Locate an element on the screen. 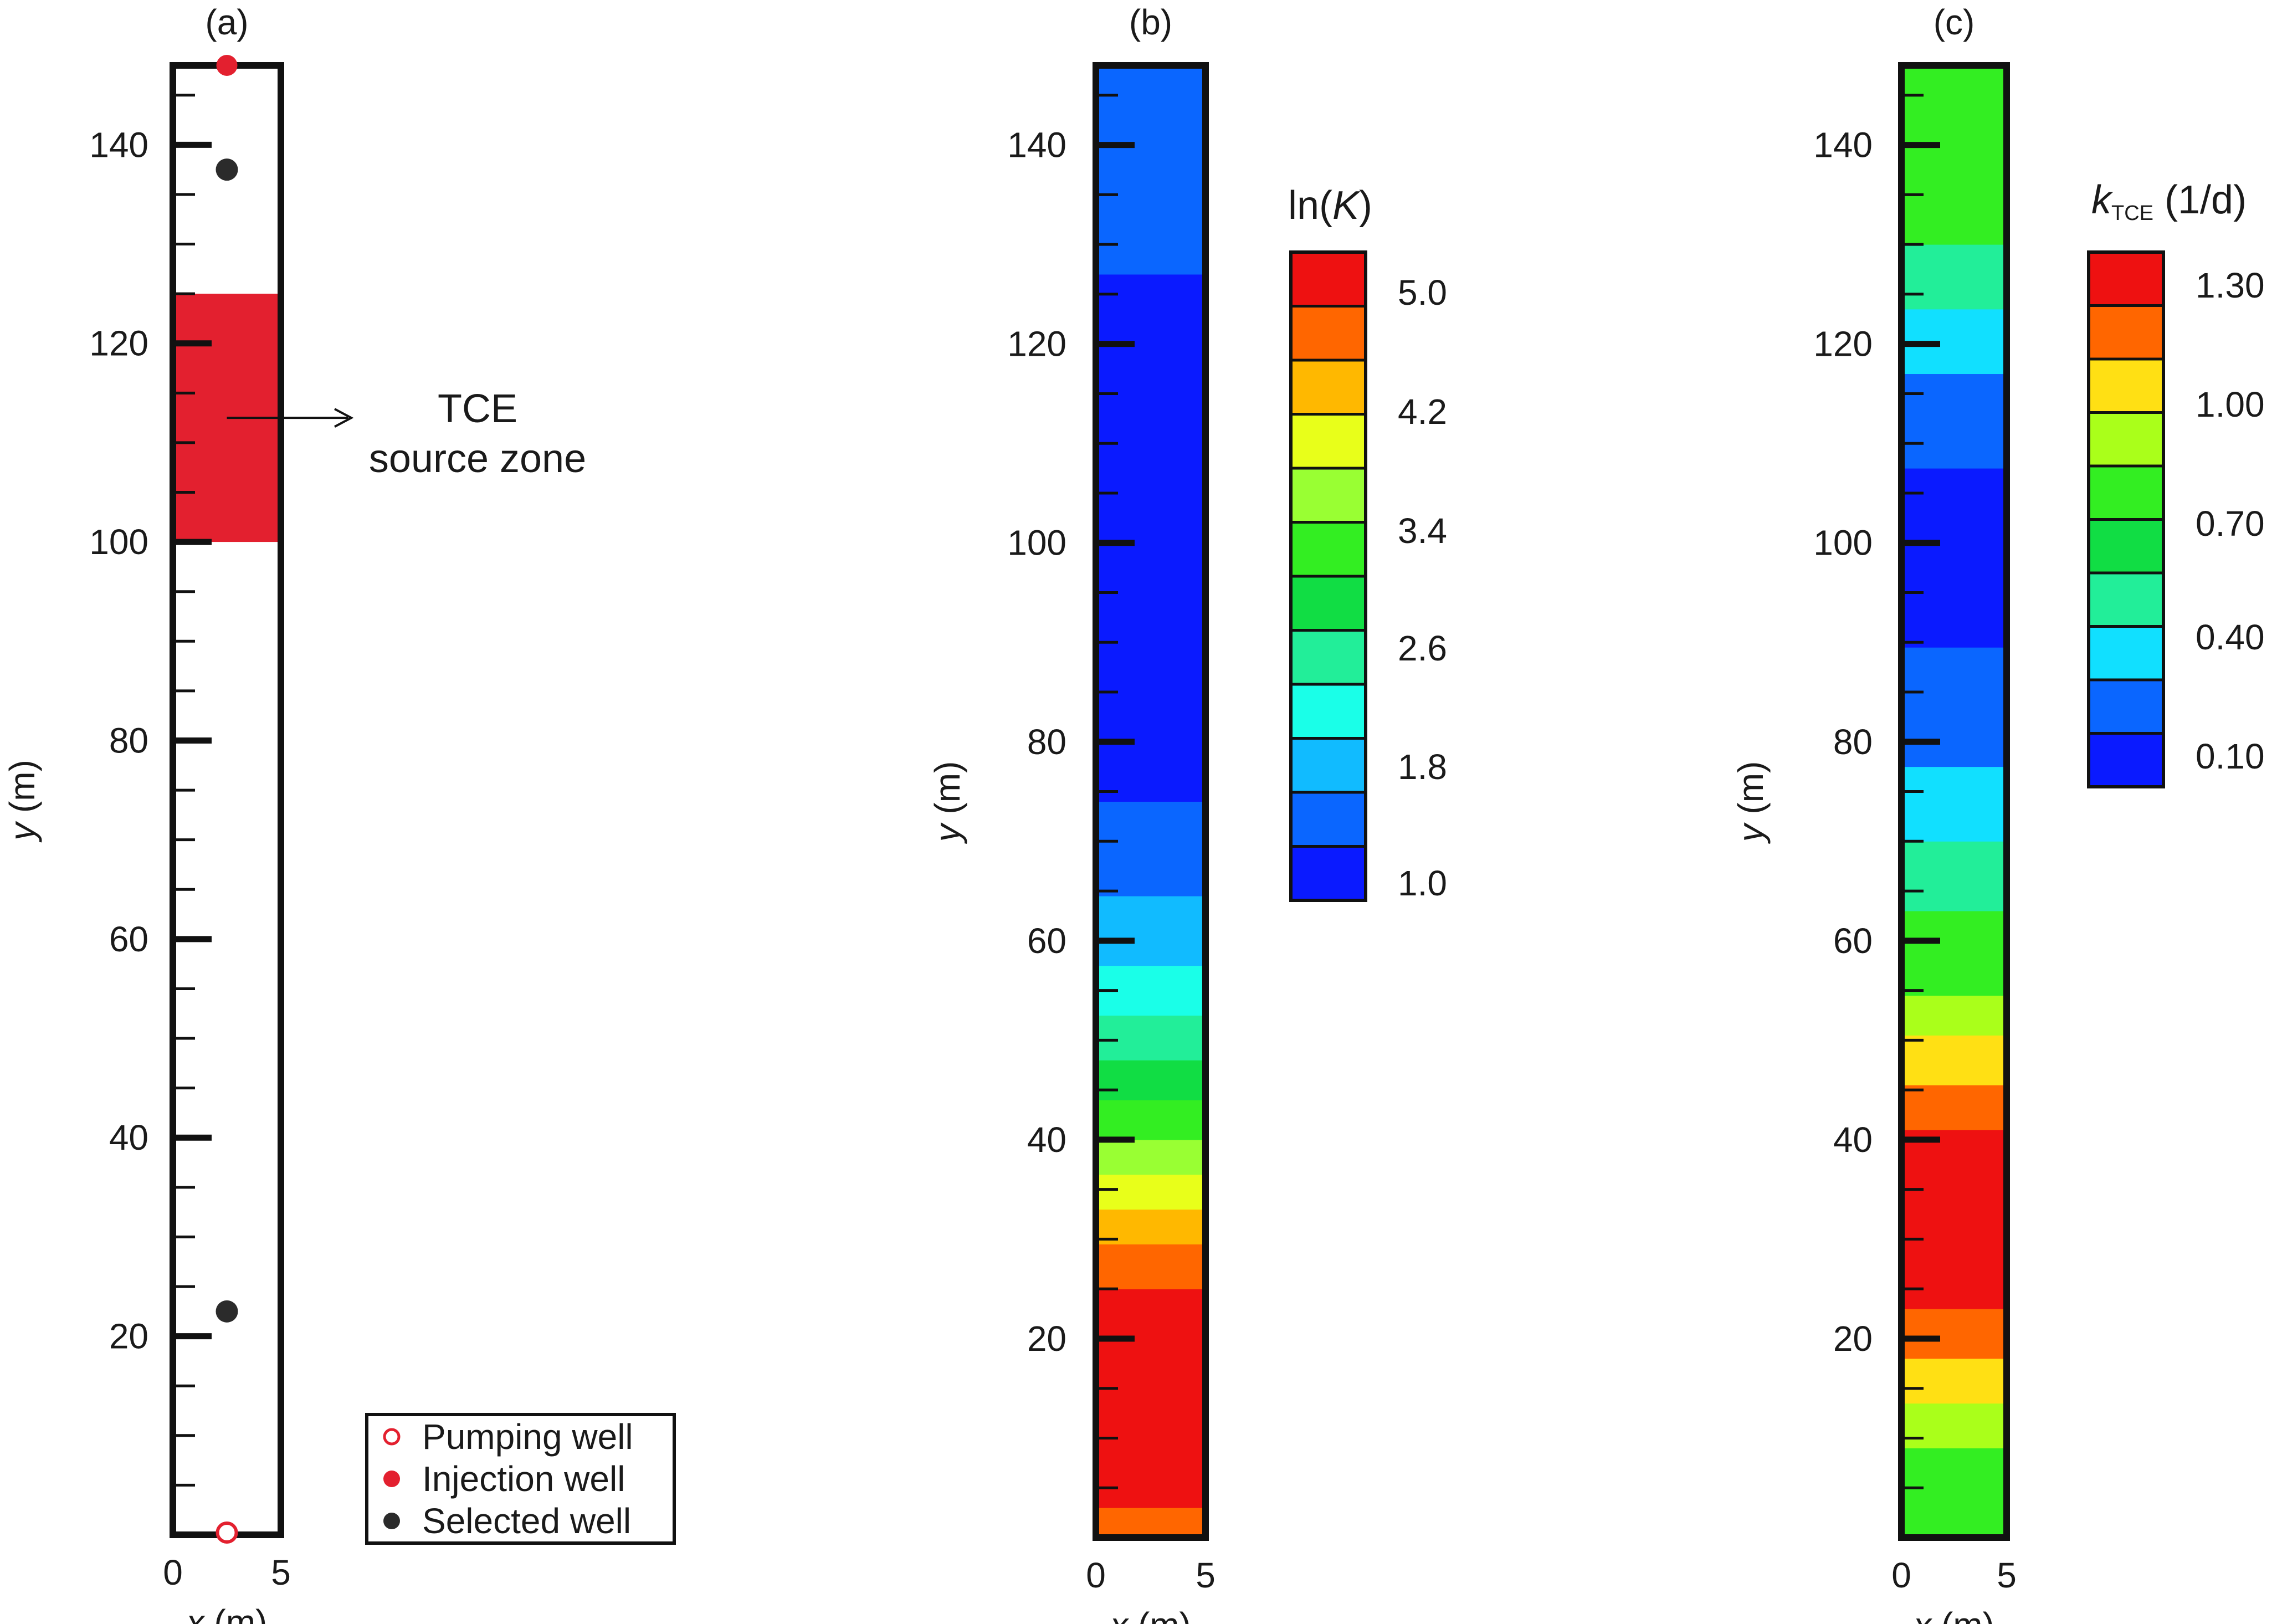 Image resolution: width=2277 pixels, height=1624 pixels. colorbar-label: 2.6 is located at coordinates (1422, 648).